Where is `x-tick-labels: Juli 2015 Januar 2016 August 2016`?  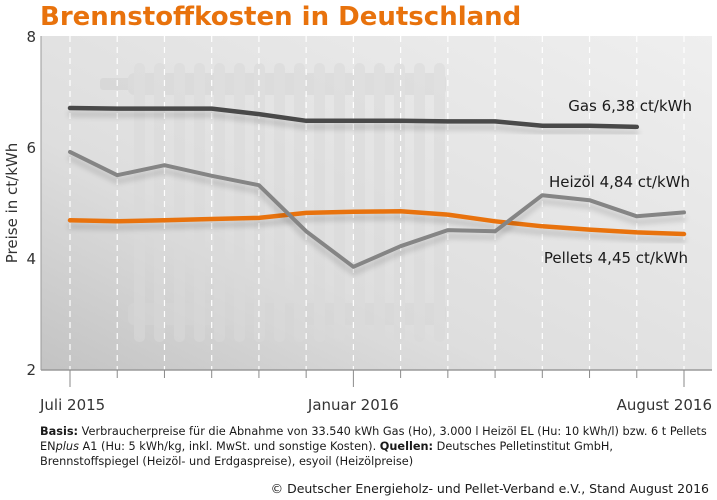
x-tick-labels: Juli 2015 Januar 2016 August 2016 is located at coordinates (375, 405).